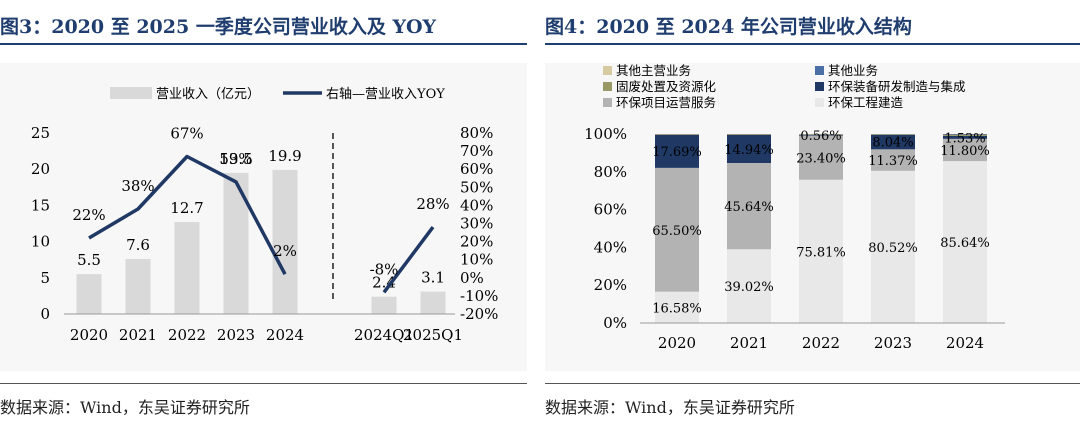 This screenshot has width=1080, height=447. What do you see at coordinates (40, 169) in the screenshot?
I see `y-left-tick-label: 20` at bounding box center [40, 169].